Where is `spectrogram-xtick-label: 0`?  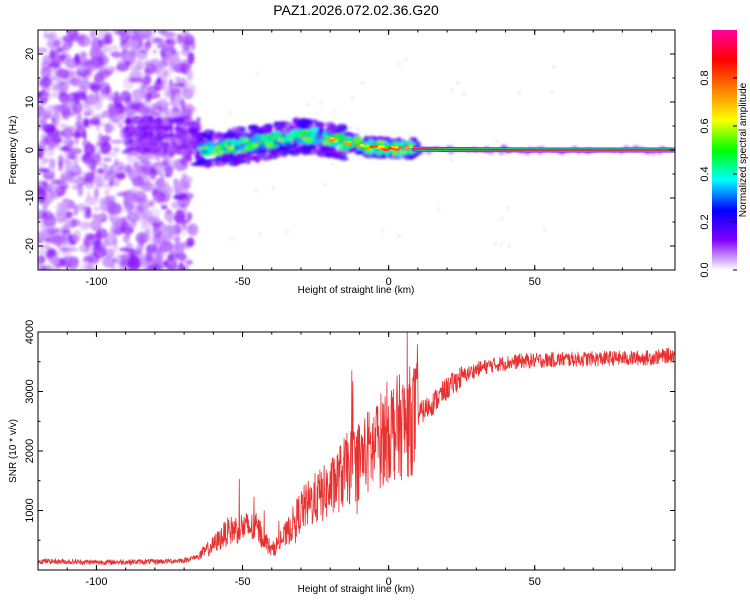 spectrogram-xtick-label: 0 is located at coordinates (389, 282).